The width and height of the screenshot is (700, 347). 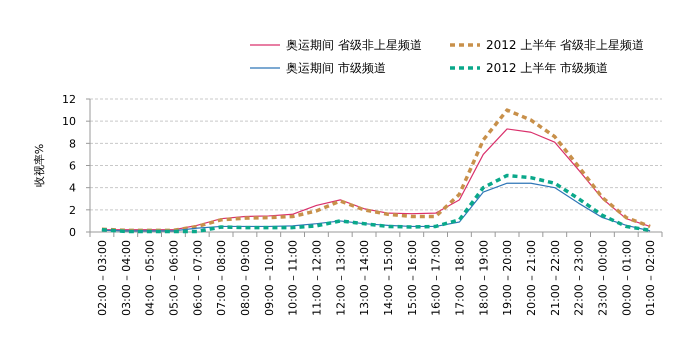 I want to click on x-tick-label: 11:00 – 12:00, so click(x=317, y=278).